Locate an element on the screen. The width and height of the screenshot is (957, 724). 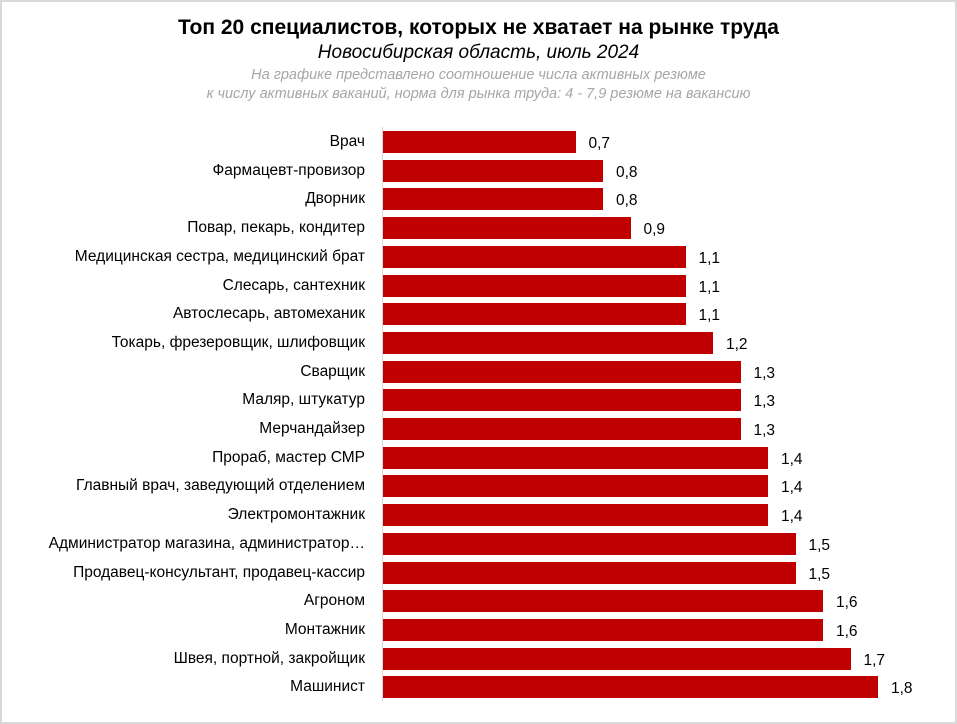
bar-row: Продавец-консультант, продавец-кассир 1,5 is located at coordinates (478, 572).